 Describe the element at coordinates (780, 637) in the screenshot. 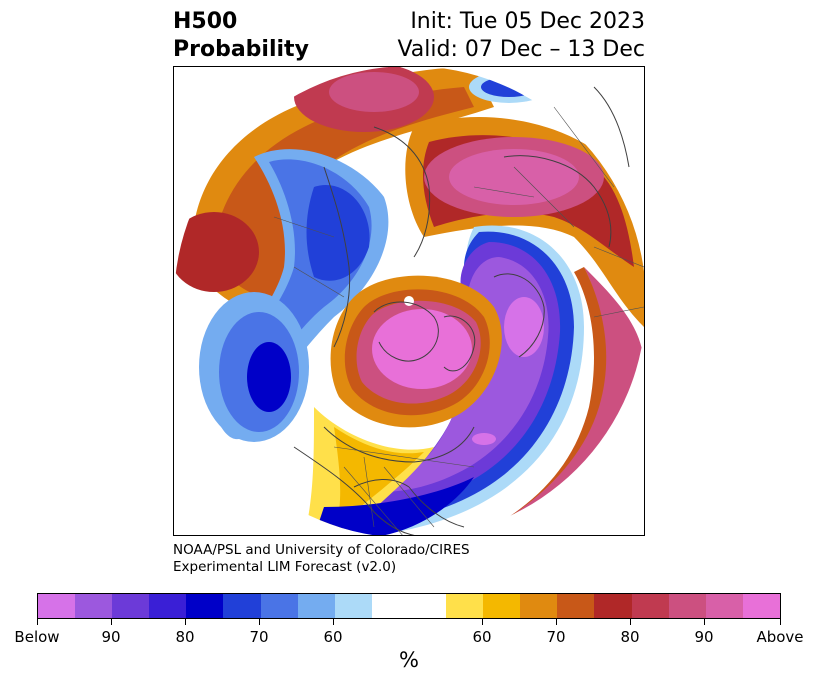

I see `colorbar-tick-label: Above` at that location.